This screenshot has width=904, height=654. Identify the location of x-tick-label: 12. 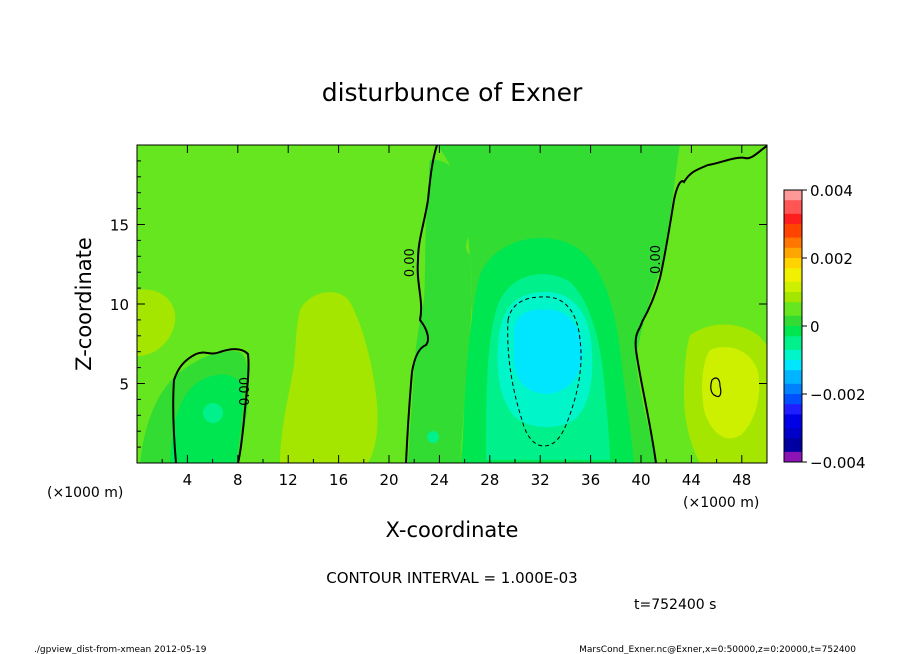
(288, 480).